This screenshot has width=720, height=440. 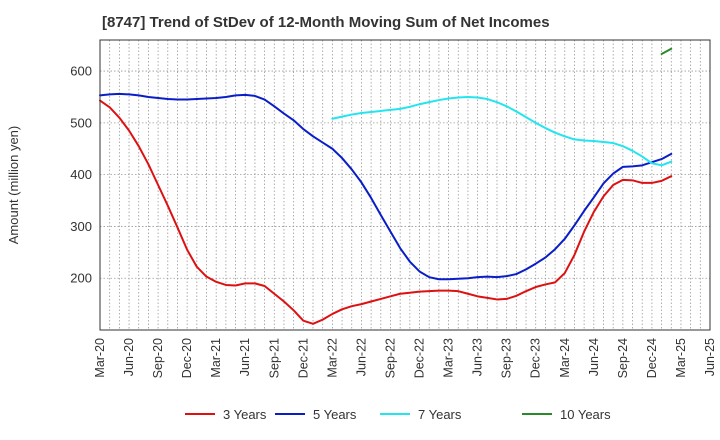 I want to click on x-tick-label: Mar-20, so click(x=100, y=358).